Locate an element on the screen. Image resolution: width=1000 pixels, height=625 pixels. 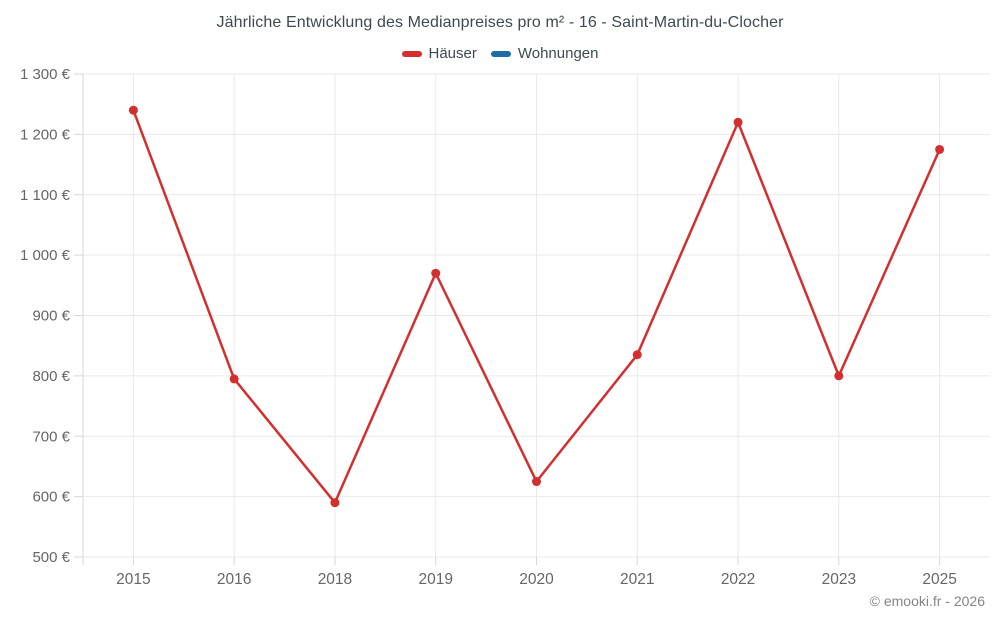
x-tick-label: 2021 is located at coordinates (637, 579).